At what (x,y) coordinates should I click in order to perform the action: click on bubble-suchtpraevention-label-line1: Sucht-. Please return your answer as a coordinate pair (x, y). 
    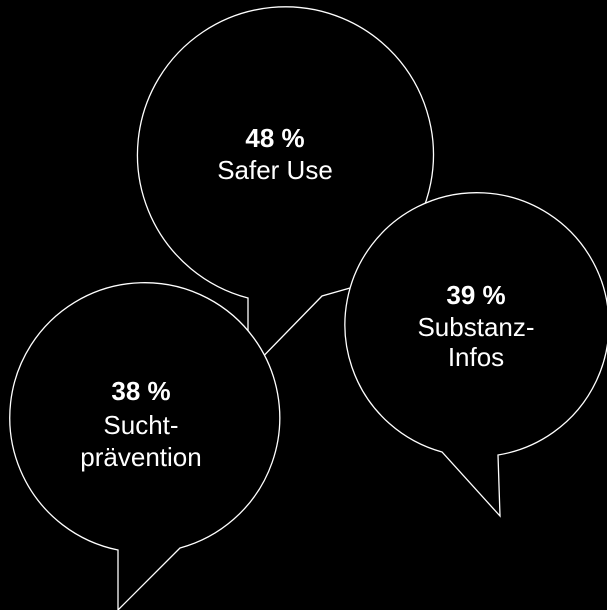
    Looking at the image, I should click on (140, 425).